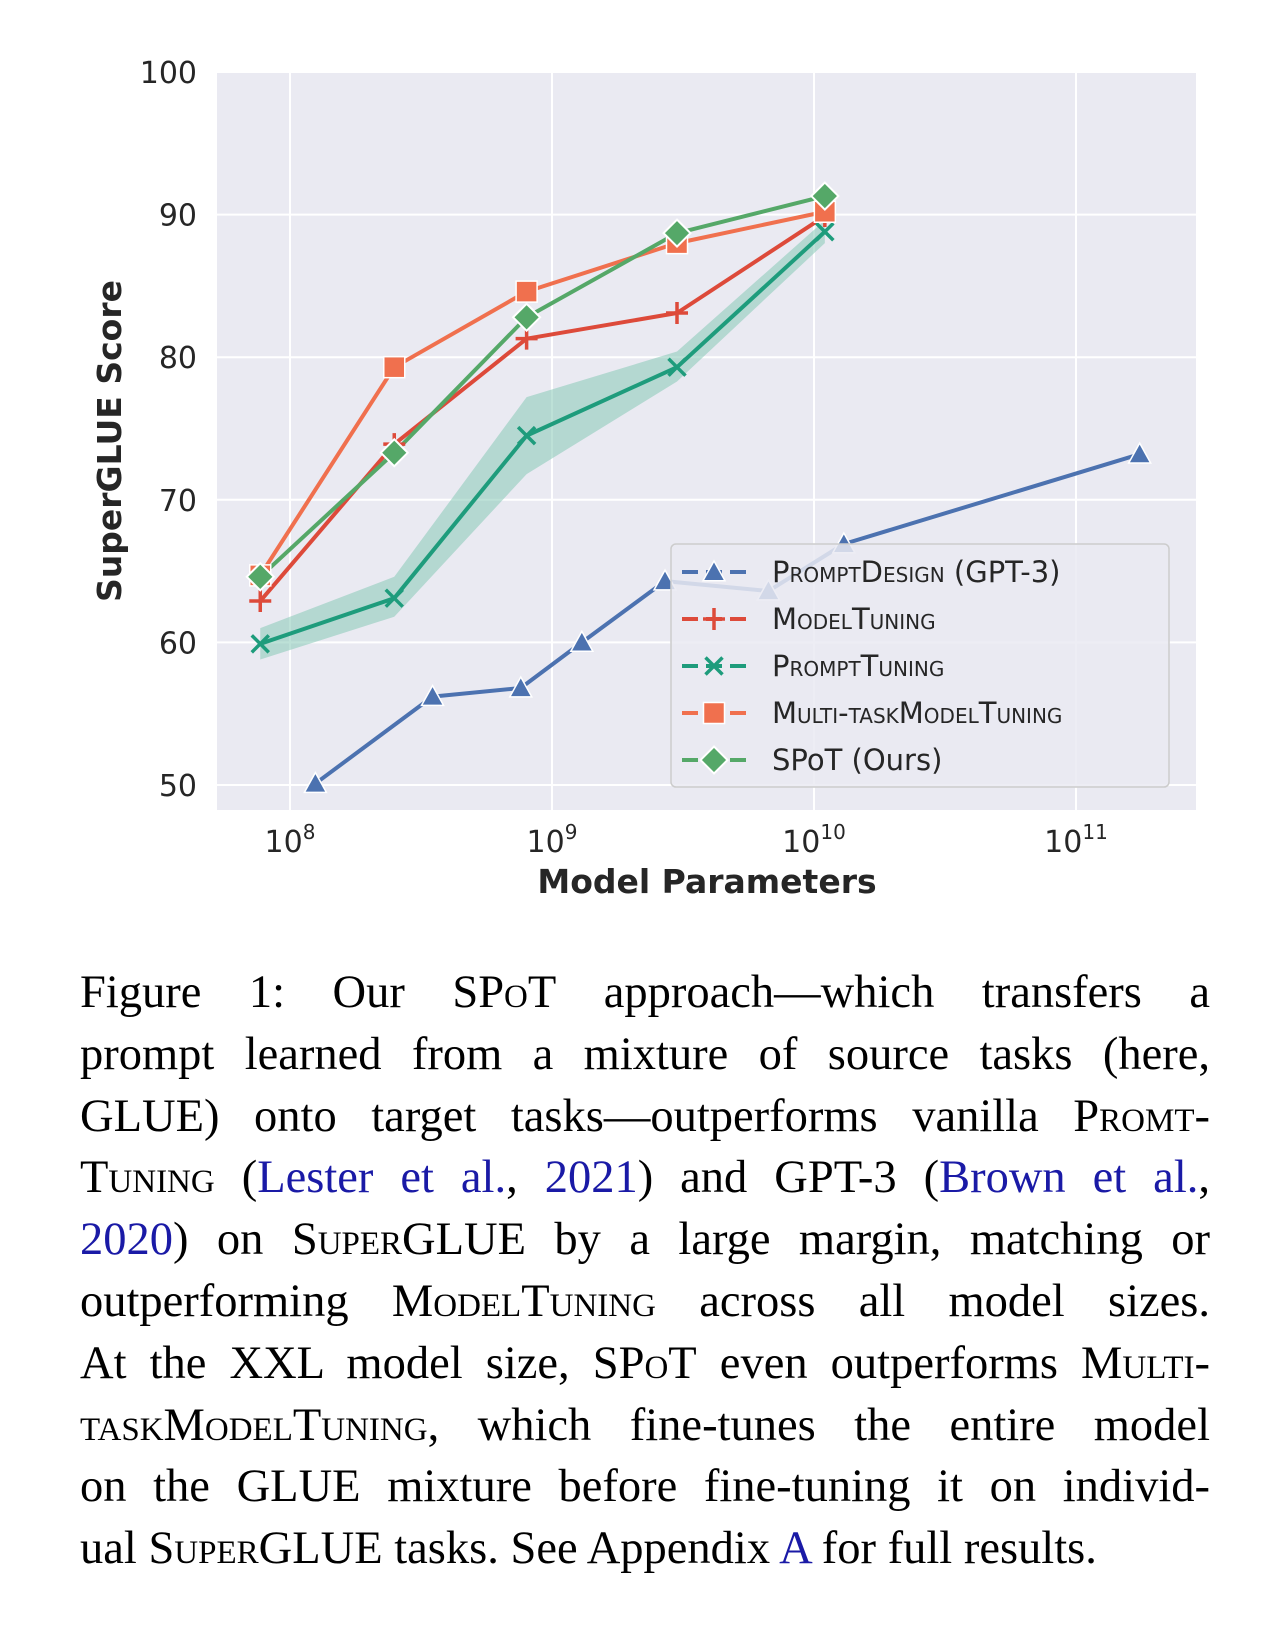 The height and width of the screenshot is (1642, 1280). I want to click on legend-label: SPoT (Ours), so click(857, 760).